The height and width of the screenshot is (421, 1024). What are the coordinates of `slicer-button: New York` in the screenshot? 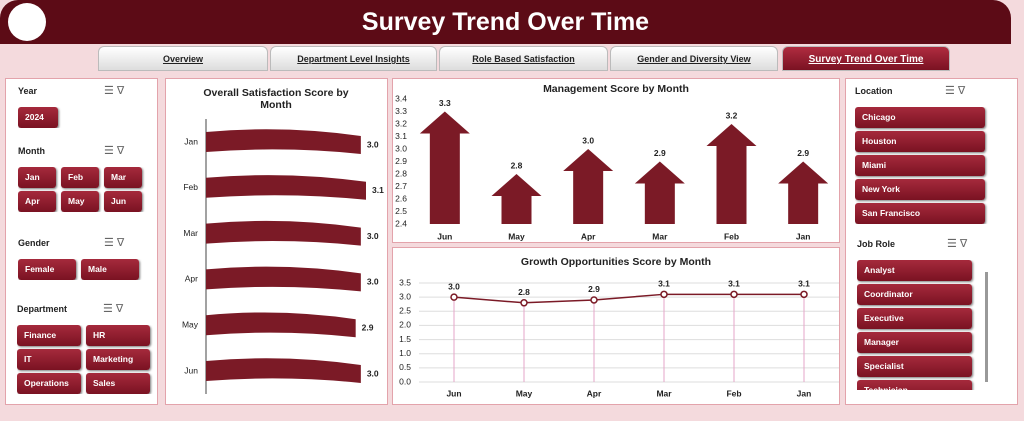 It's located at (920, 189).